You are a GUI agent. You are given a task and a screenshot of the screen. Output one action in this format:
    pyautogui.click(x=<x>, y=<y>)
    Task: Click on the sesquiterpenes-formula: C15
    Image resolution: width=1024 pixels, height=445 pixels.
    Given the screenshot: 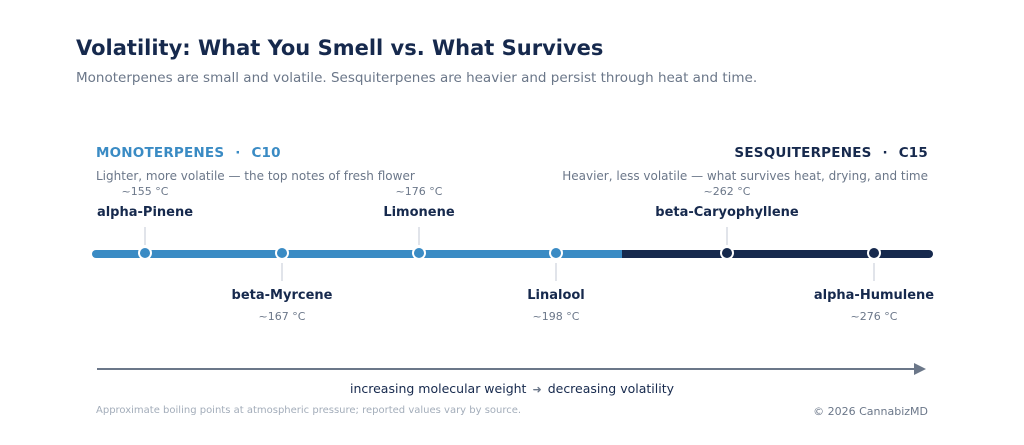 What is the action you would take?
    pyautogui.click(x=913, y=153)
    